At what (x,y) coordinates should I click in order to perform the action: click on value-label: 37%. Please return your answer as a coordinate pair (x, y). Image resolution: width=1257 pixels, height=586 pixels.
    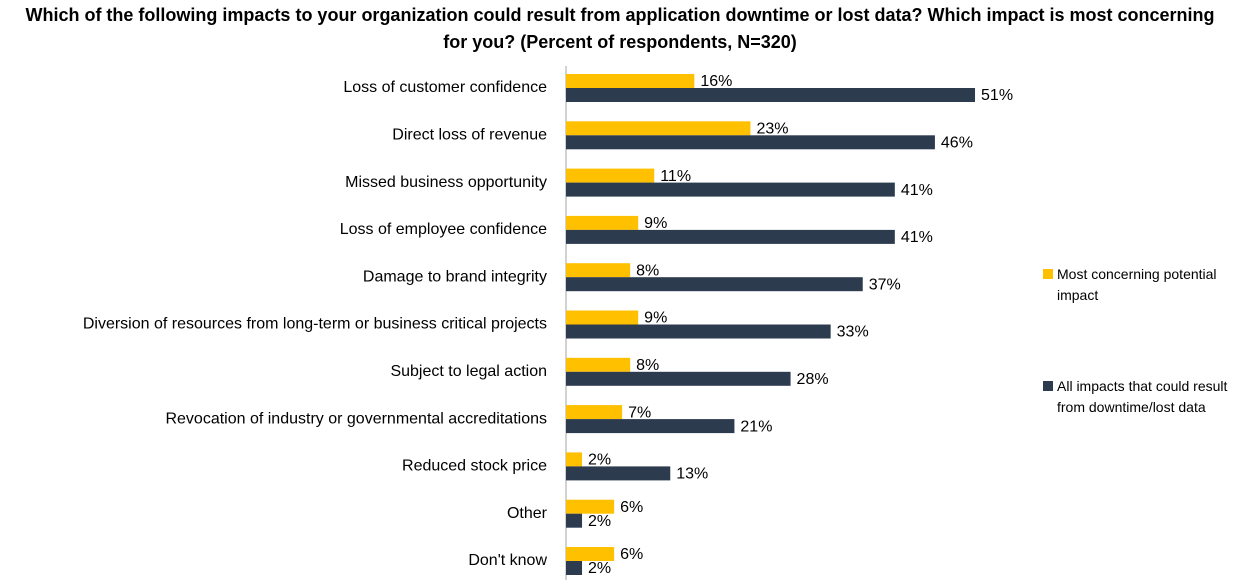
    Looking at the image, I should click on (885, 284).